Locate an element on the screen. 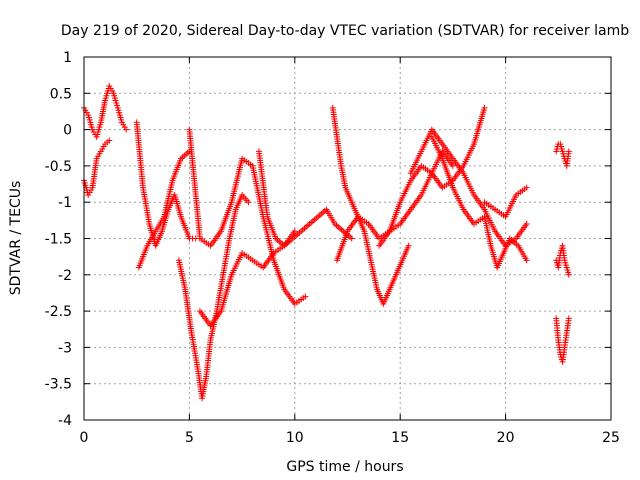 Image resolution: width=640 pixels, height=480 pixels. series-sat-j is located at coordinates (394, 206).